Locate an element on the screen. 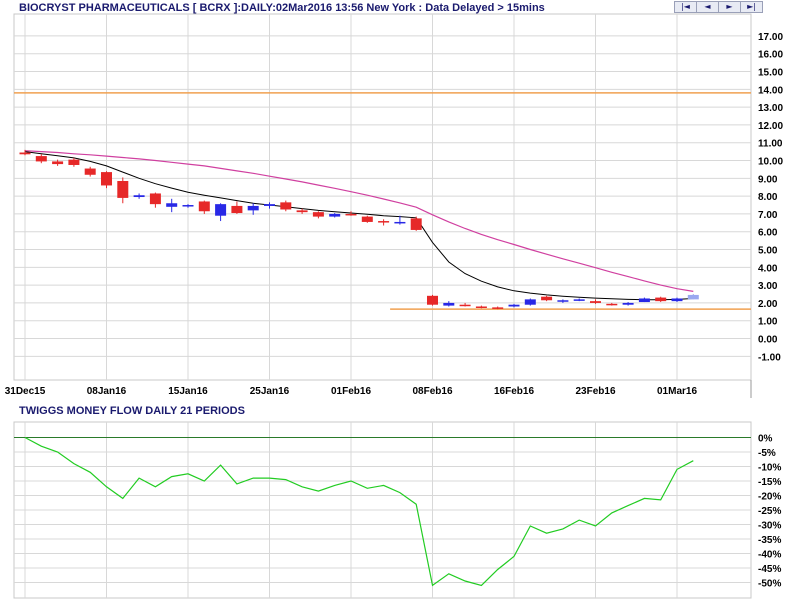 Image resolution: width=803 pixels, height=609 pixels. last-icon: ►| is located at coordinates (751, 6).